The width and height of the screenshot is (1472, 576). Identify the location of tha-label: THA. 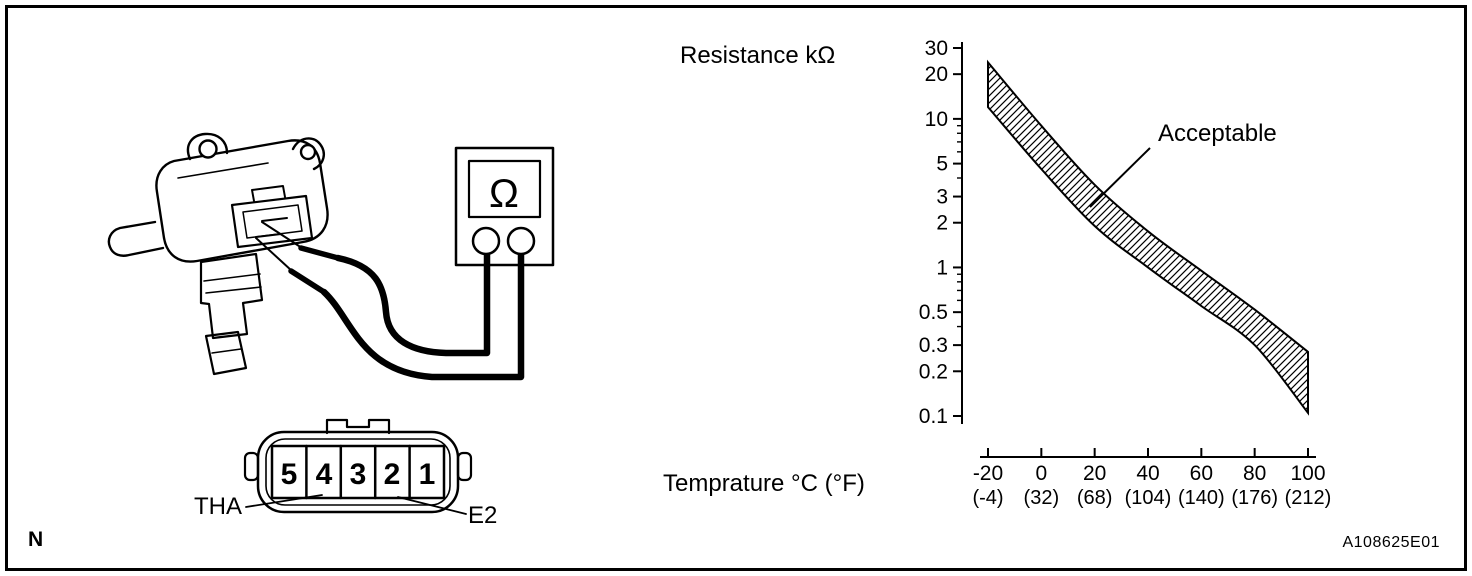
(218, 506).